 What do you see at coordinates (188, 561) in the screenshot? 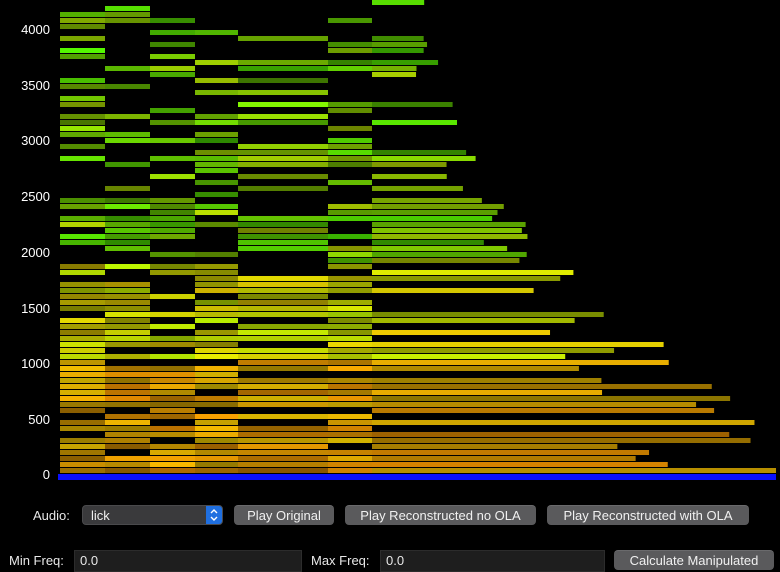
I see `min-freq-input: 0.0` at bounding box center [188, 561].